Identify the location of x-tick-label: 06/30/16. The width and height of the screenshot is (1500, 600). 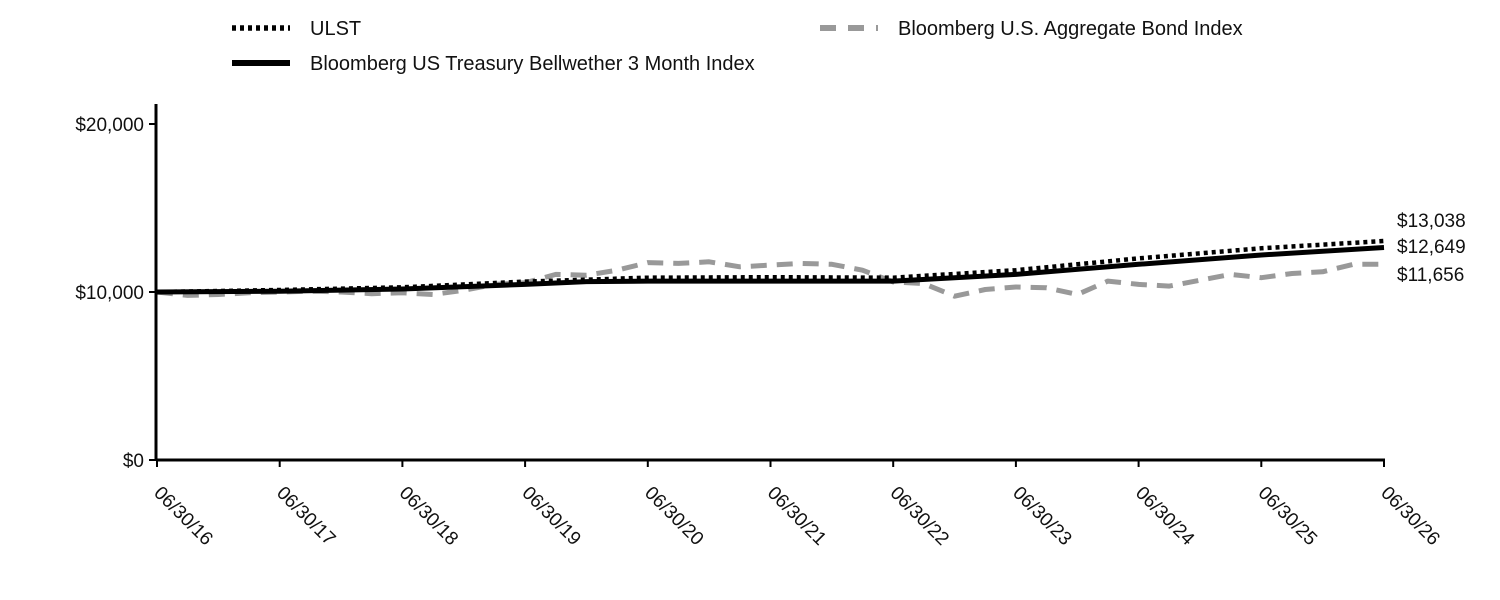
(182, 516).